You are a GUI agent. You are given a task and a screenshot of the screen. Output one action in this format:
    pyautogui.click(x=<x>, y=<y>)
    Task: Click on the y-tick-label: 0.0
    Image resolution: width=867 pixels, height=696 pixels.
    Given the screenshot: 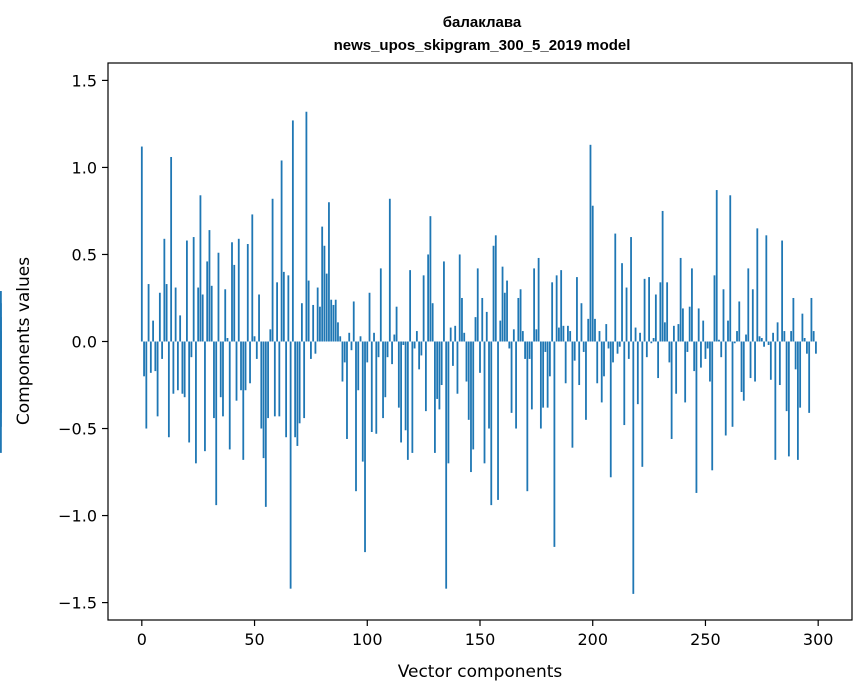 What is the action you would take?
    pyautogui.click(x=84, y=342)
    